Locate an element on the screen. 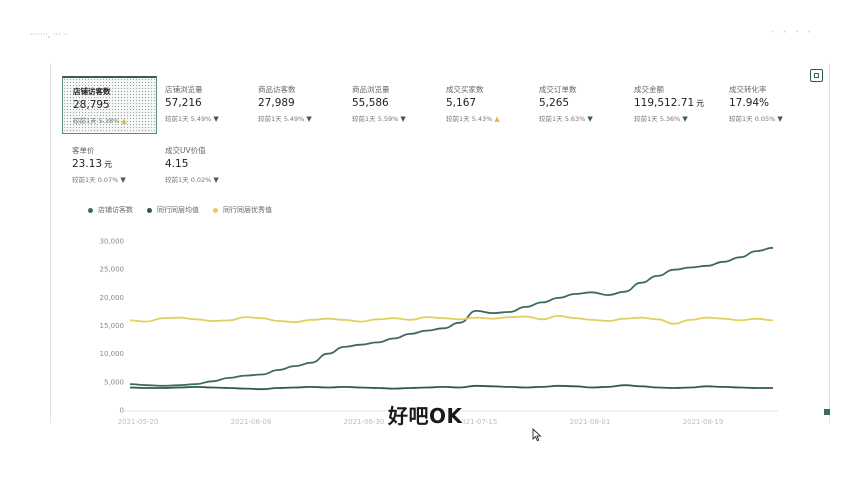  metric-value: 119,512.71 元 is located at coordinates (669, 103).